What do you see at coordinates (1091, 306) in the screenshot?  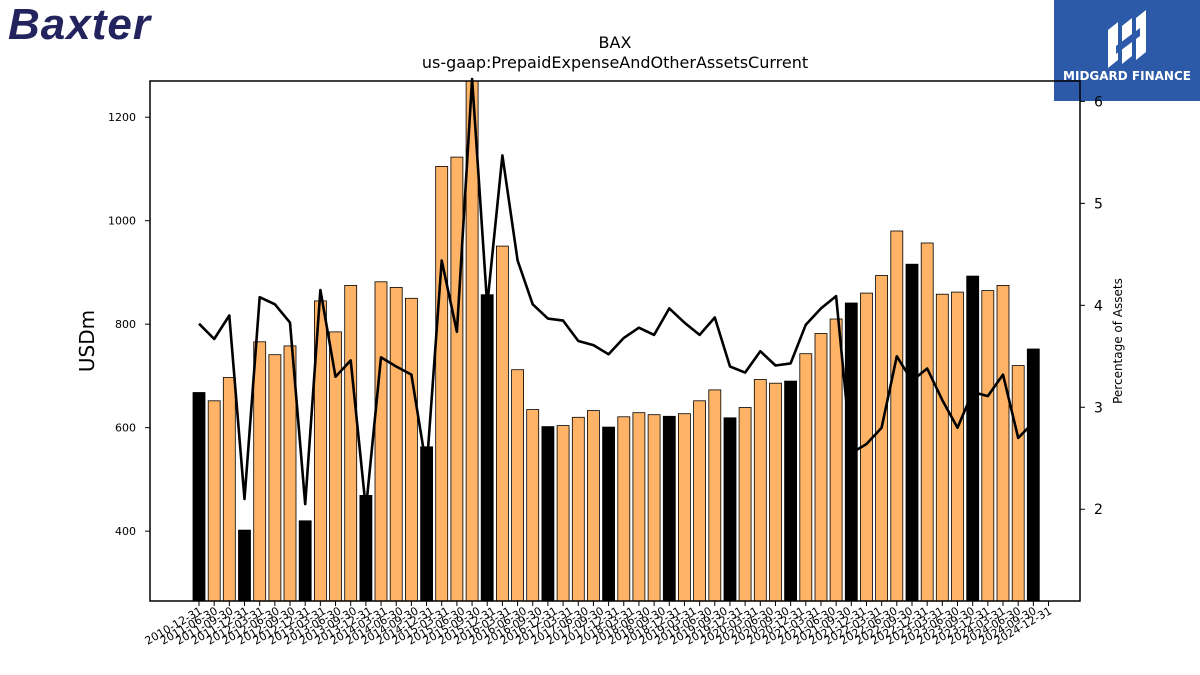 I see `right-axis: 2 3 4 5 6` at bounding box center [1091, 306].